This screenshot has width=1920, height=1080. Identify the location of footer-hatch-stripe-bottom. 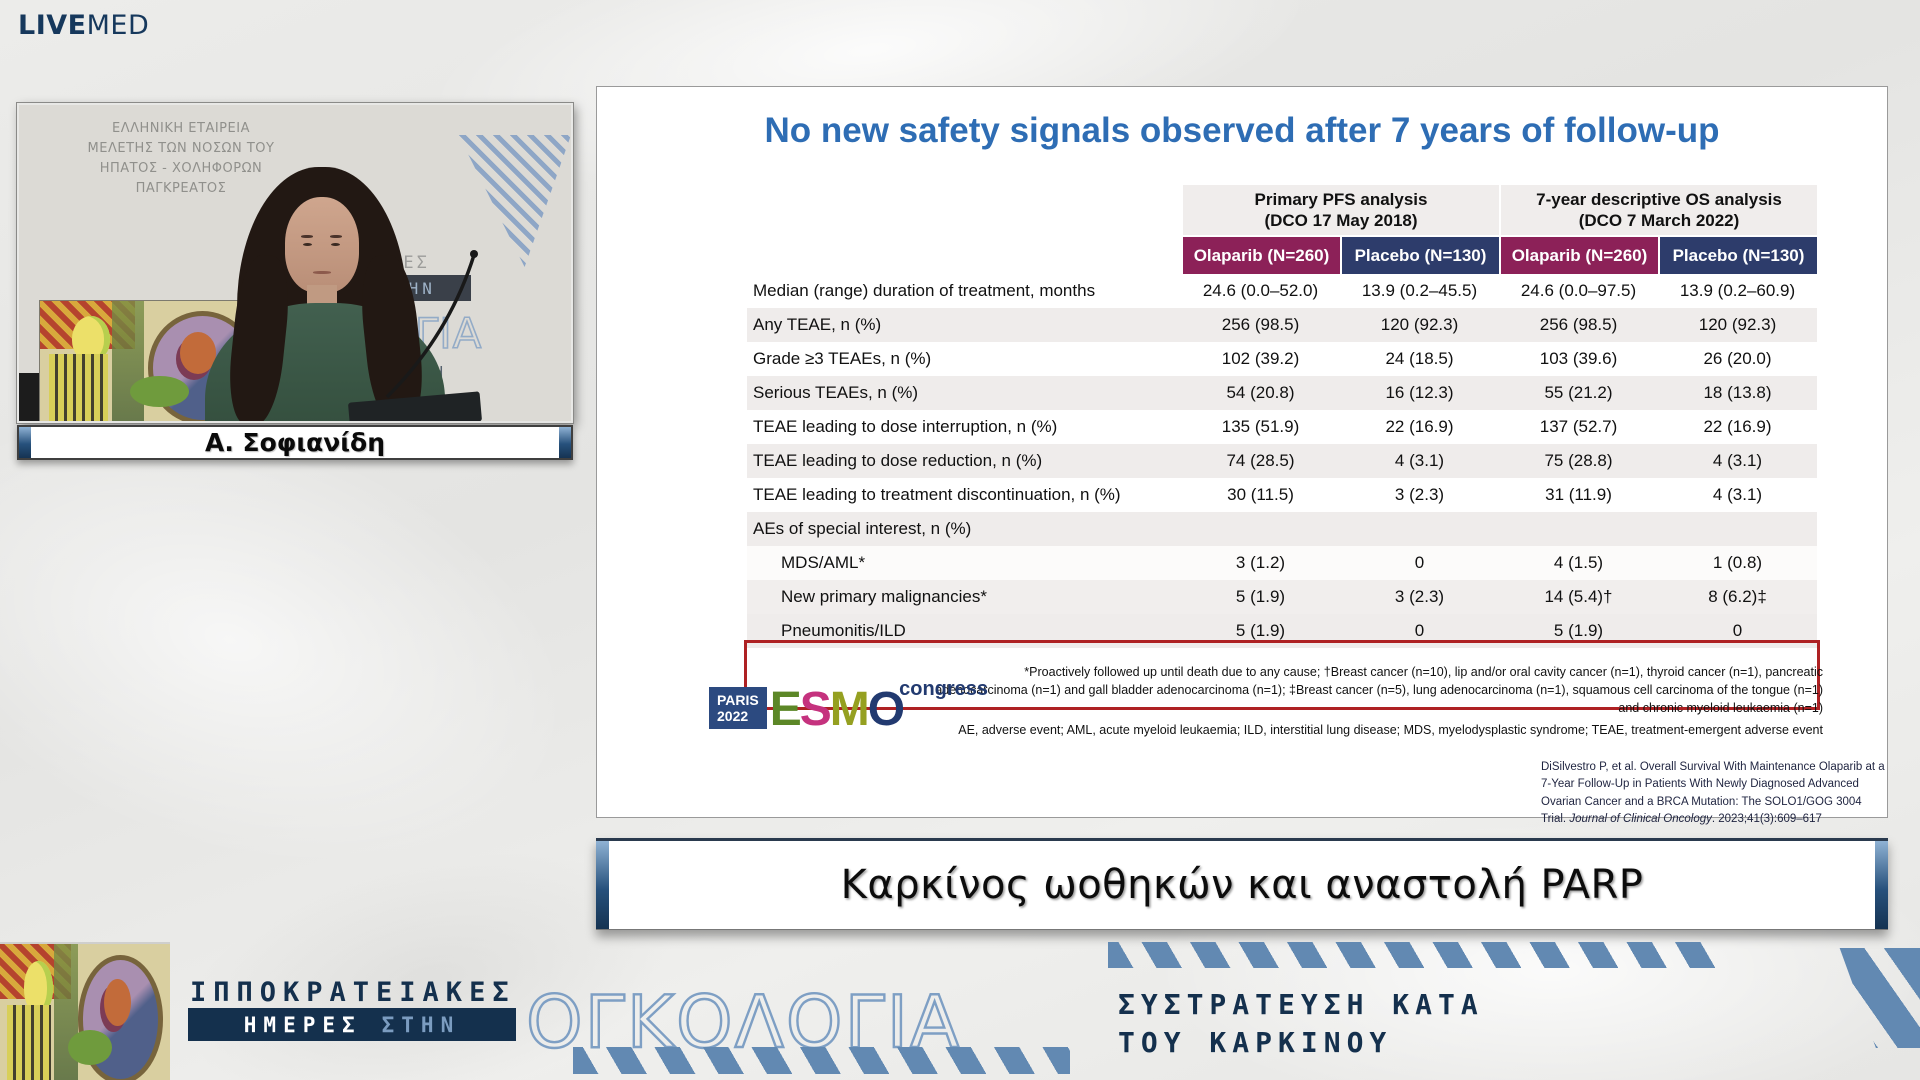
(821, 1060).